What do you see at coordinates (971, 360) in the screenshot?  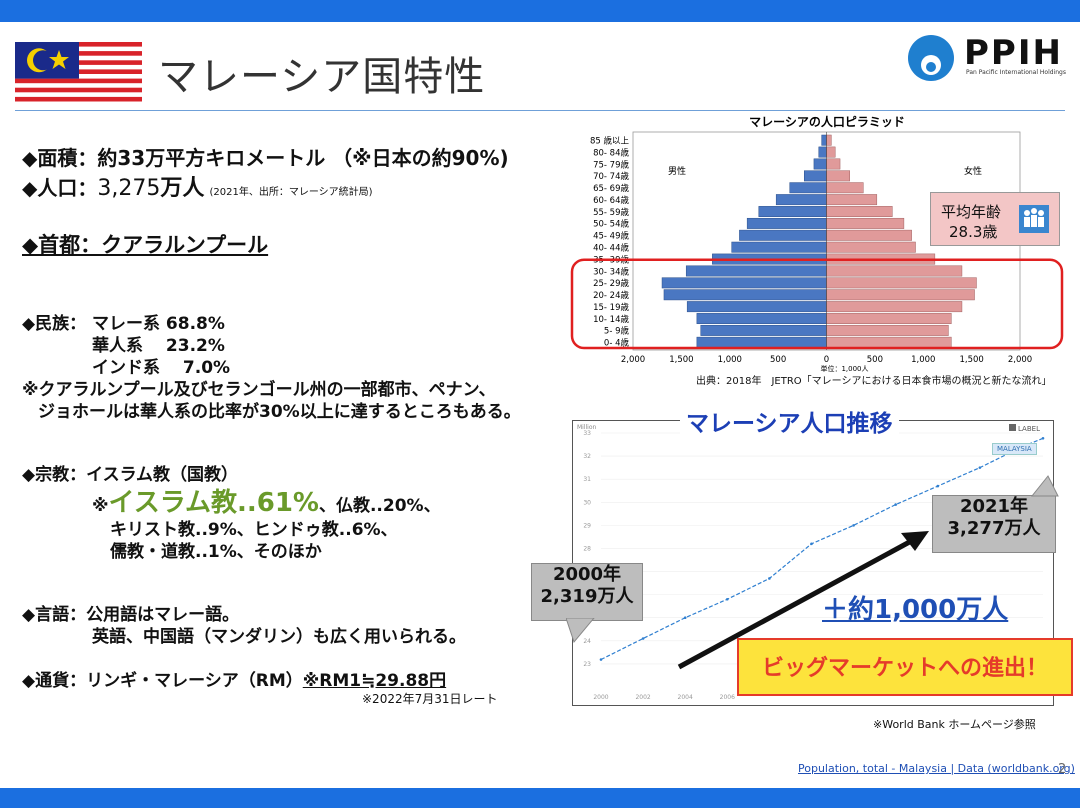 I see `x-tick-label: 1,500` at bounding box center [971, 360].